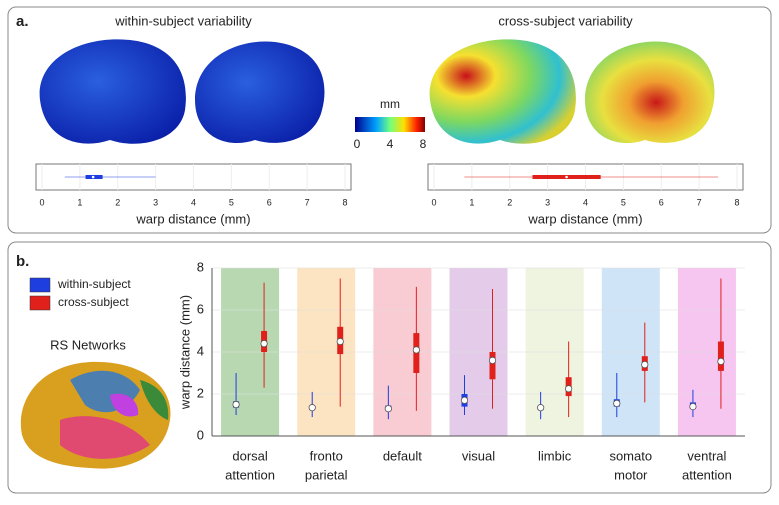  What do you see at coordinates (706, 455) in the screenshot?
I see `x-tick-label: ventral` at bounding box center [706, 455].